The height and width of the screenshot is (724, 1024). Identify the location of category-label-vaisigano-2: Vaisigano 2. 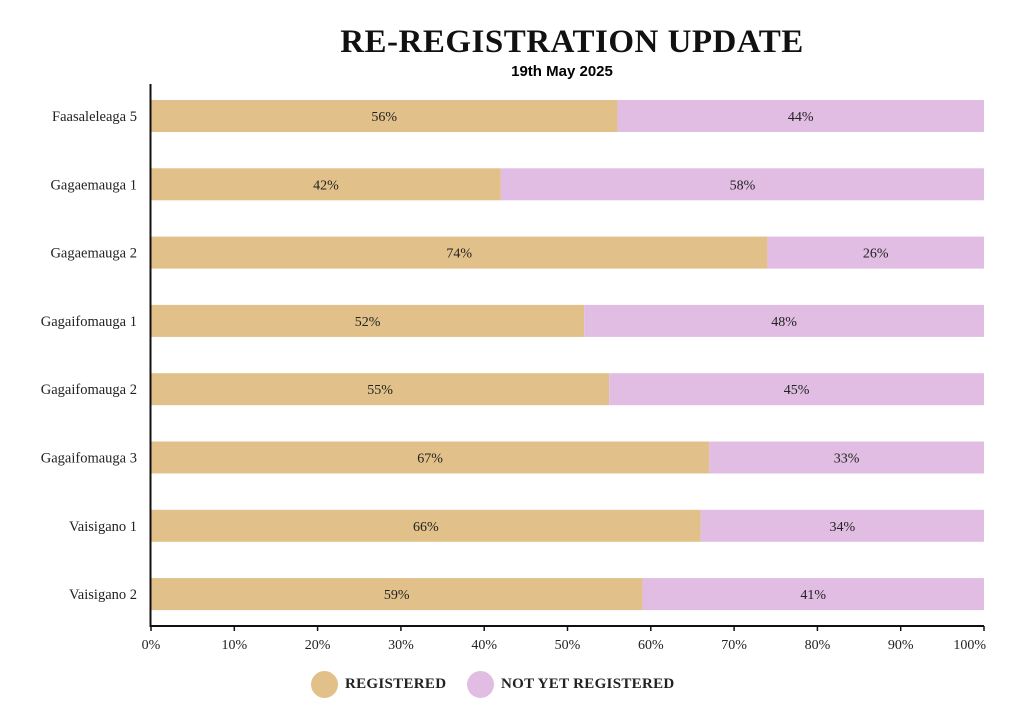
(103, 595).